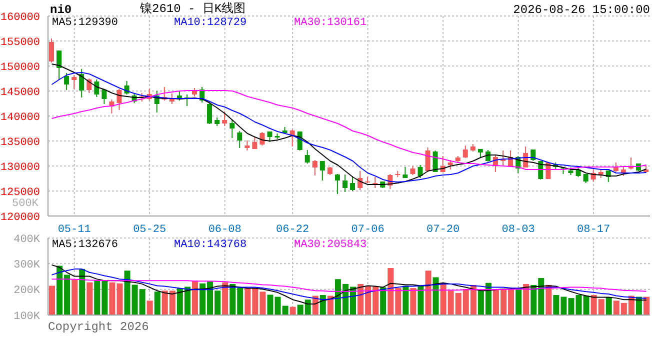 Image resolution: width=660 pixels, height=360 pixels. What do you see at coordinates (20, 218) in the screenshot?
I see `y-tick-label: 120000` at bounding box center [20, 218].